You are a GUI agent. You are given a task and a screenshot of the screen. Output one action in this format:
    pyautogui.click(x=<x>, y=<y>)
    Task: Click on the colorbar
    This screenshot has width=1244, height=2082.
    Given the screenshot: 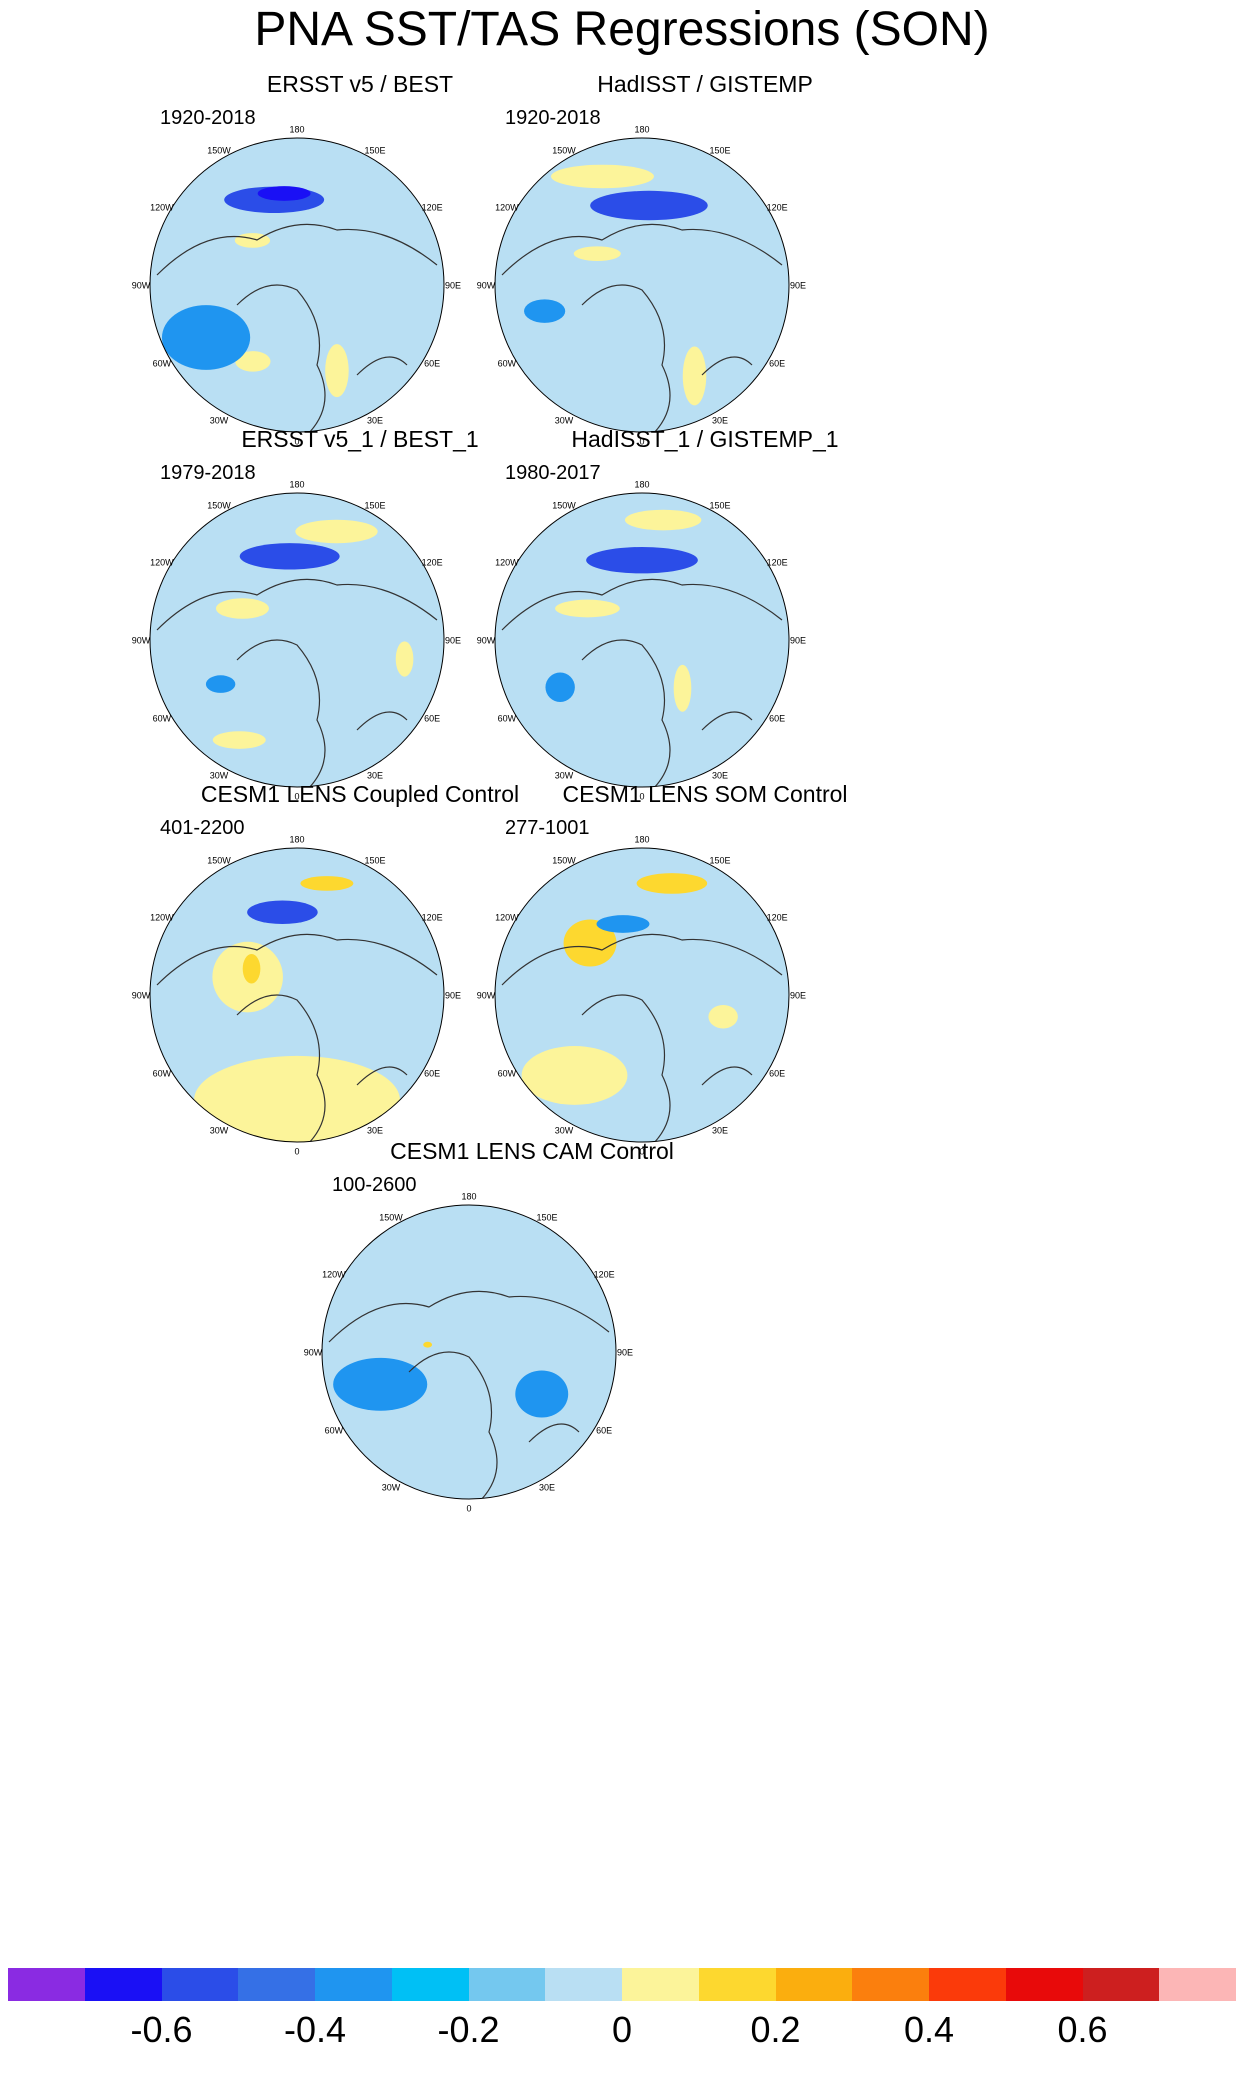 What is the action you would take?
    pyautogui.click(x=622, y=1984)
    